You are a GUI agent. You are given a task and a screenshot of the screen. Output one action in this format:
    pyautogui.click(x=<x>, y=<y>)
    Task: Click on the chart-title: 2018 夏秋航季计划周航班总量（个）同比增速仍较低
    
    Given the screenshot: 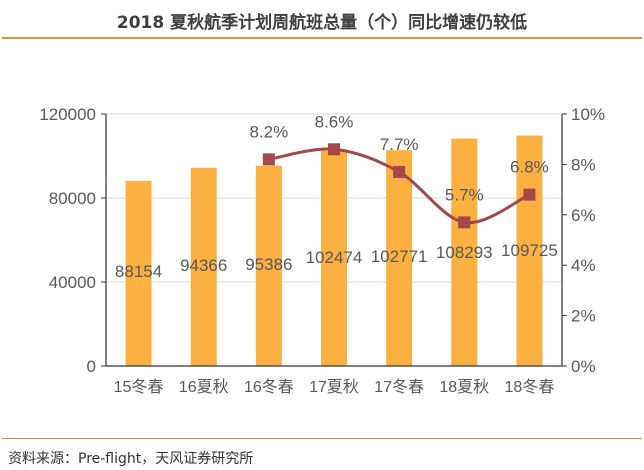 What is the action you would take?
    pyautogui.click(x=322, y=23)
    